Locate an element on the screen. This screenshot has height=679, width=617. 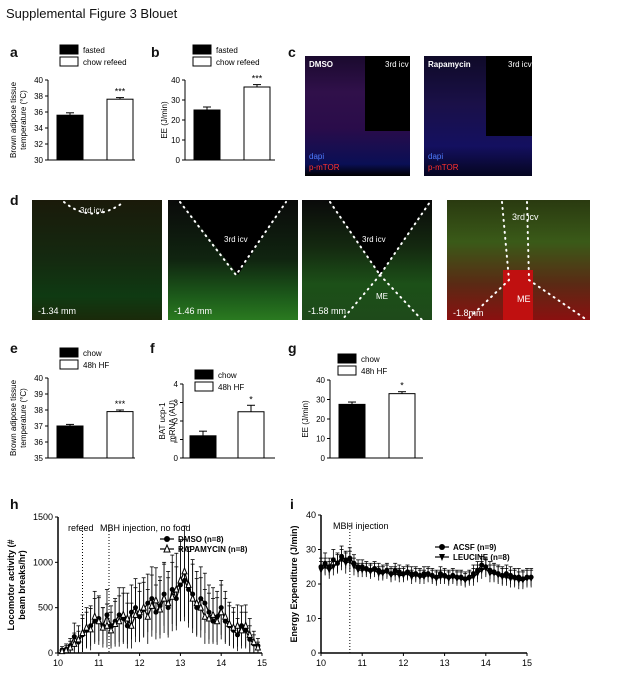
panel-label-h: h is located at coordinates (14, 504).